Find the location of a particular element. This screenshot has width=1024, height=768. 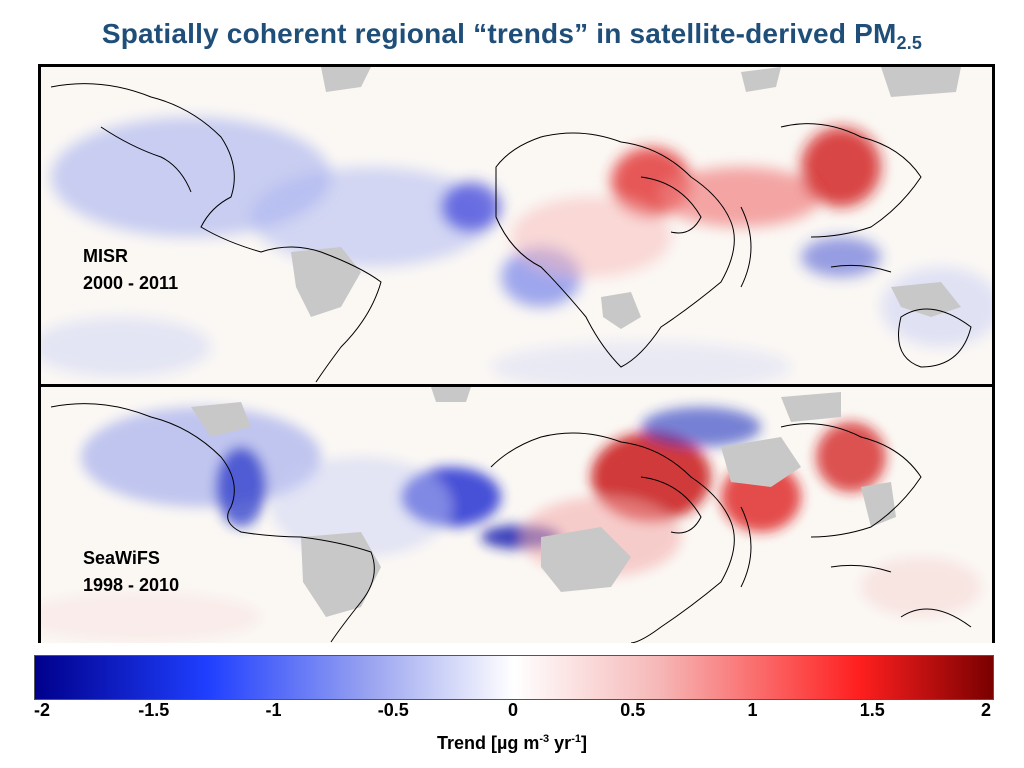

colorbar-label-exp1: -3 is located at coordinates (544, 739).